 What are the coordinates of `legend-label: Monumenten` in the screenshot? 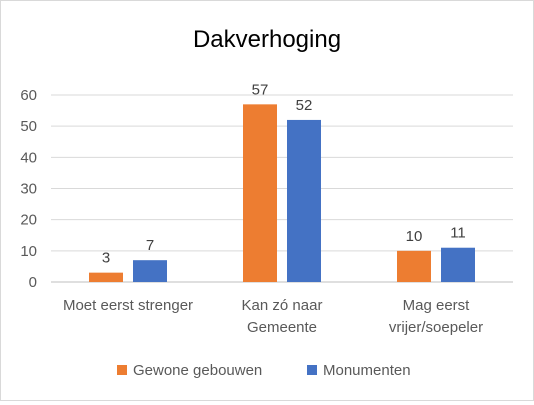 It's located at (367, 370).